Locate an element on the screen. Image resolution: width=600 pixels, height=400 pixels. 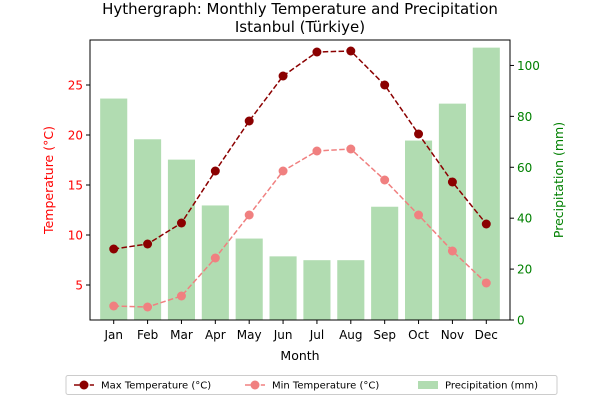
min-temp-point-jan is located at coordinates (114, 306).